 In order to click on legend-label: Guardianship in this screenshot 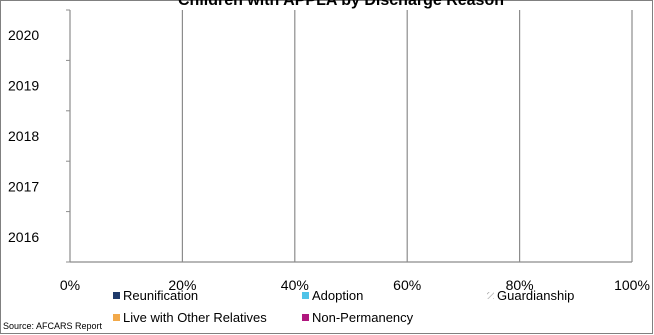, I will do `click(535, 295)`.